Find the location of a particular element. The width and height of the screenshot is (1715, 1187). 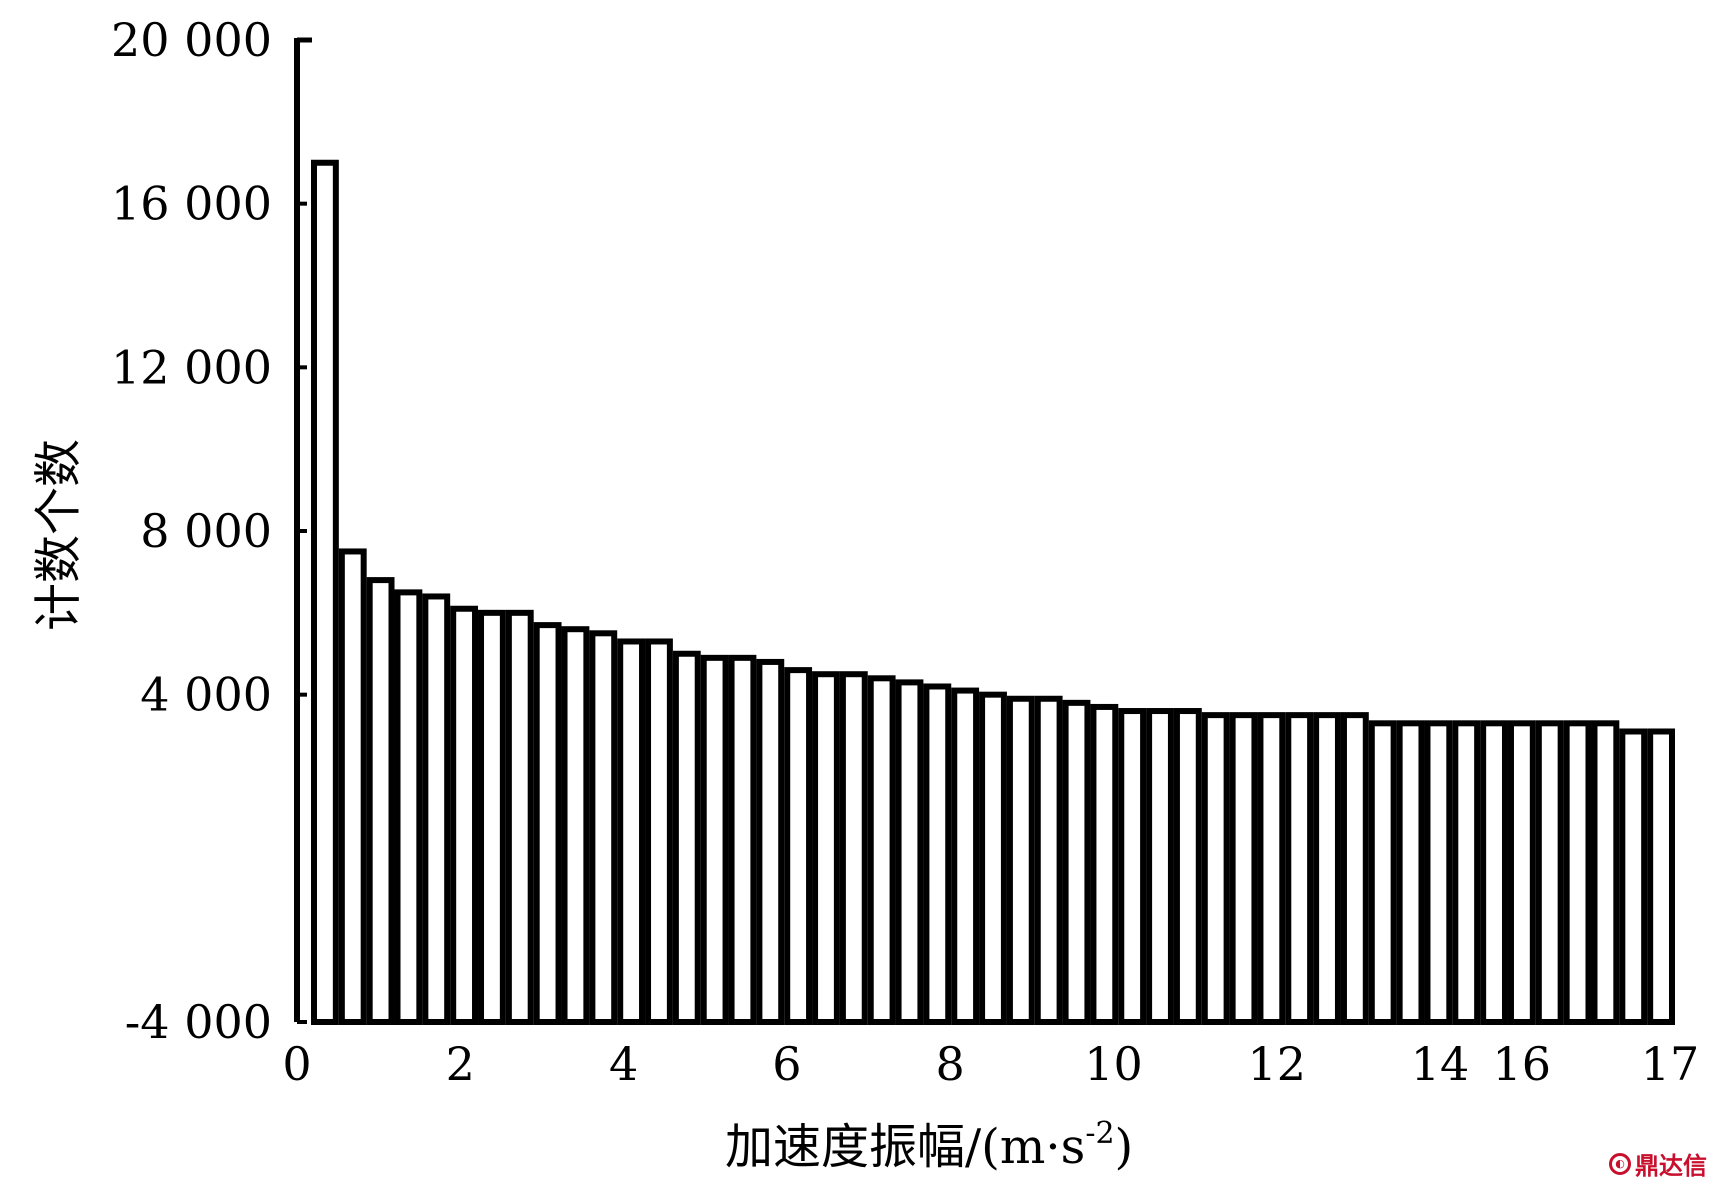

x-tick-label: 8 is located at coordinates (950, 1064).